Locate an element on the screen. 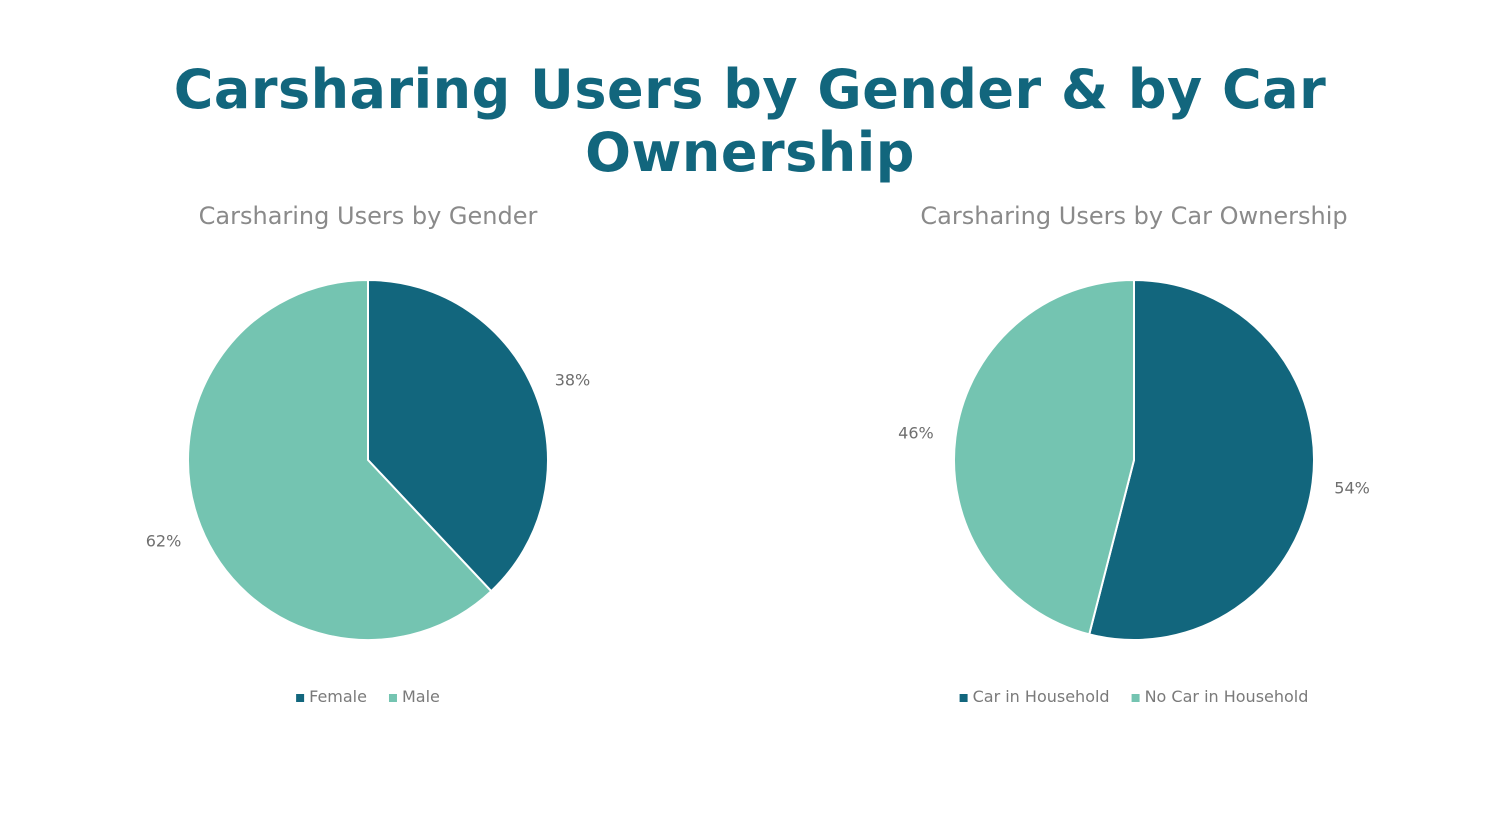 The height and width of the screenshot is (817, 1500). chart-1-legend-label-car-in-household: Car in Household is located at coordinates (1041, 696).